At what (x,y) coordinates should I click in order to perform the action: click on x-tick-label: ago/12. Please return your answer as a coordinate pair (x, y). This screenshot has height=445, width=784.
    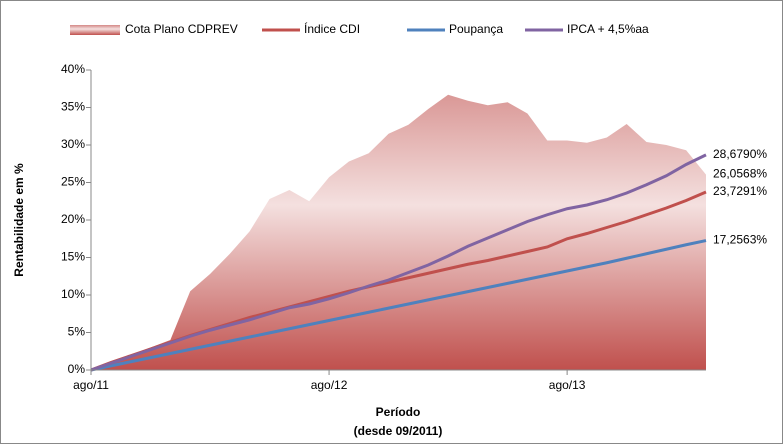
    Looking at the image, I should click on (329, 385).